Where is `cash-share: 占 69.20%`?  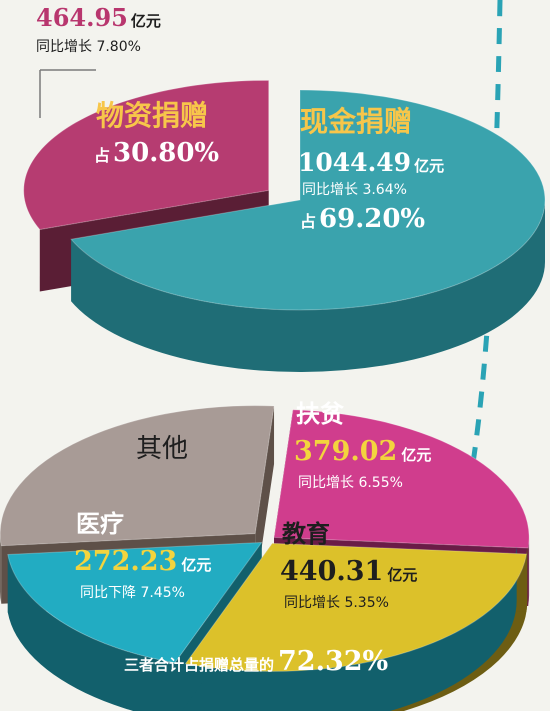 cash-share: 占 69.20% is located at coordinates (363, 219).